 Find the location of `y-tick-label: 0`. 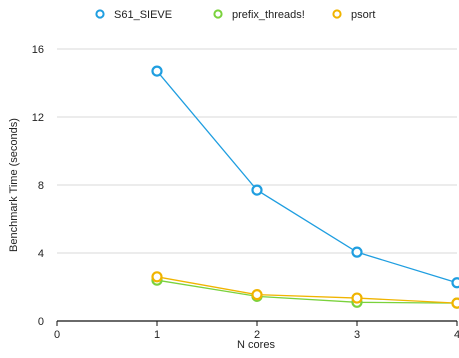

y-tick-label: 0 is located at coordinates (41, 322).